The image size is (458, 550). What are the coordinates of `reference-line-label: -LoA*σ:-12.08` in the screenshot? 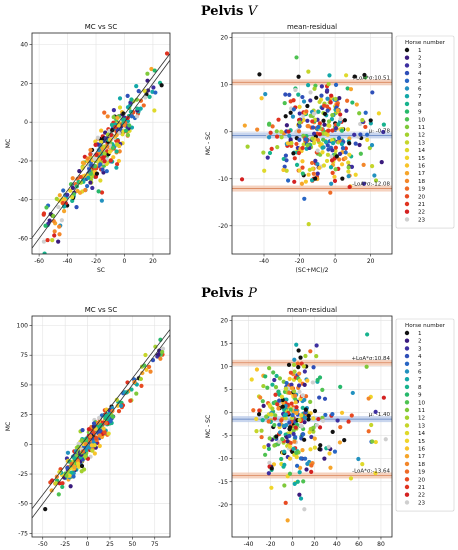 It's located at (371, 185).